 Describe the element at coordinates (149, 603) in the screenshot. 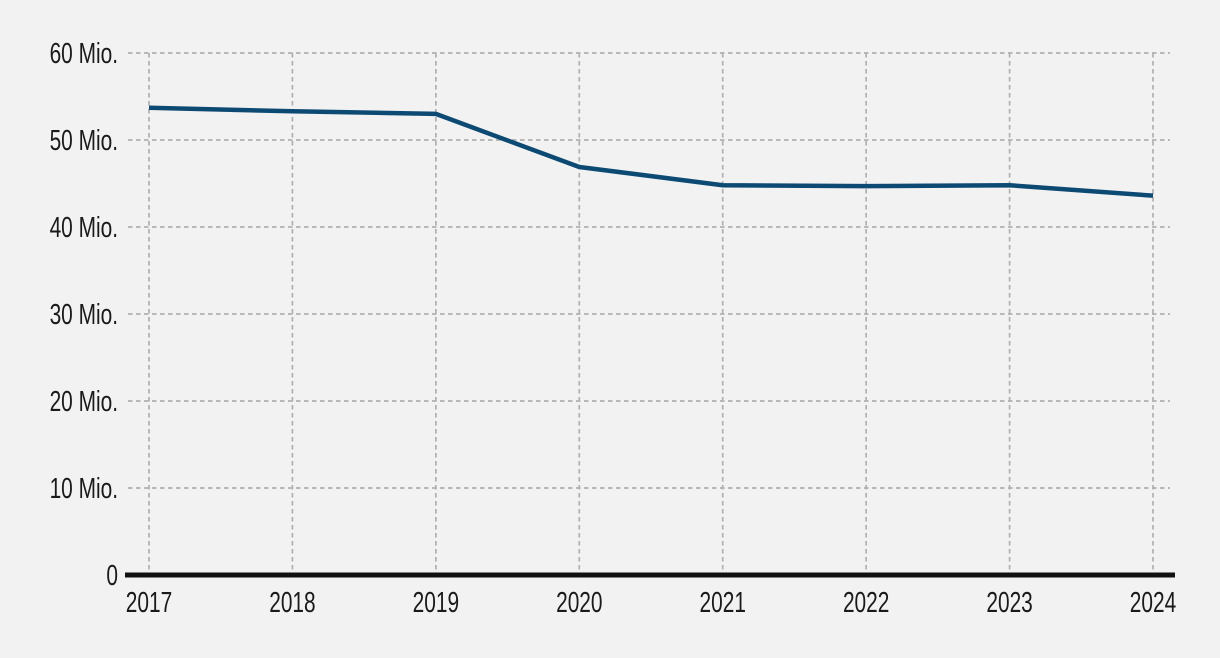

I see `x-tick-label: 2017` at that location.